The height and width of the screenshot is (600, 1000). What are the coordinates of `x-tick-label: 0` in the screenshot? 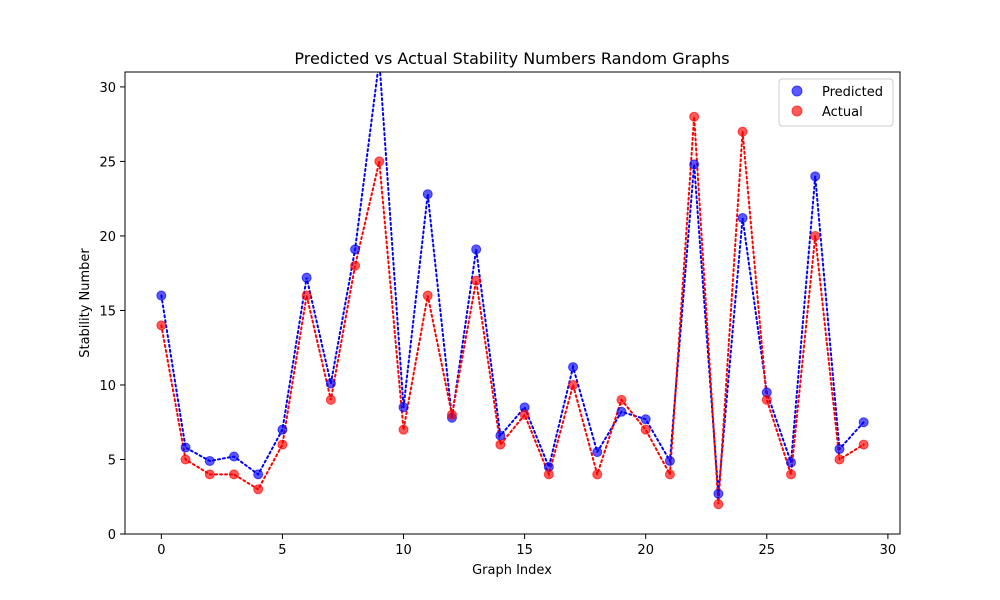 It's located at (161, 550).